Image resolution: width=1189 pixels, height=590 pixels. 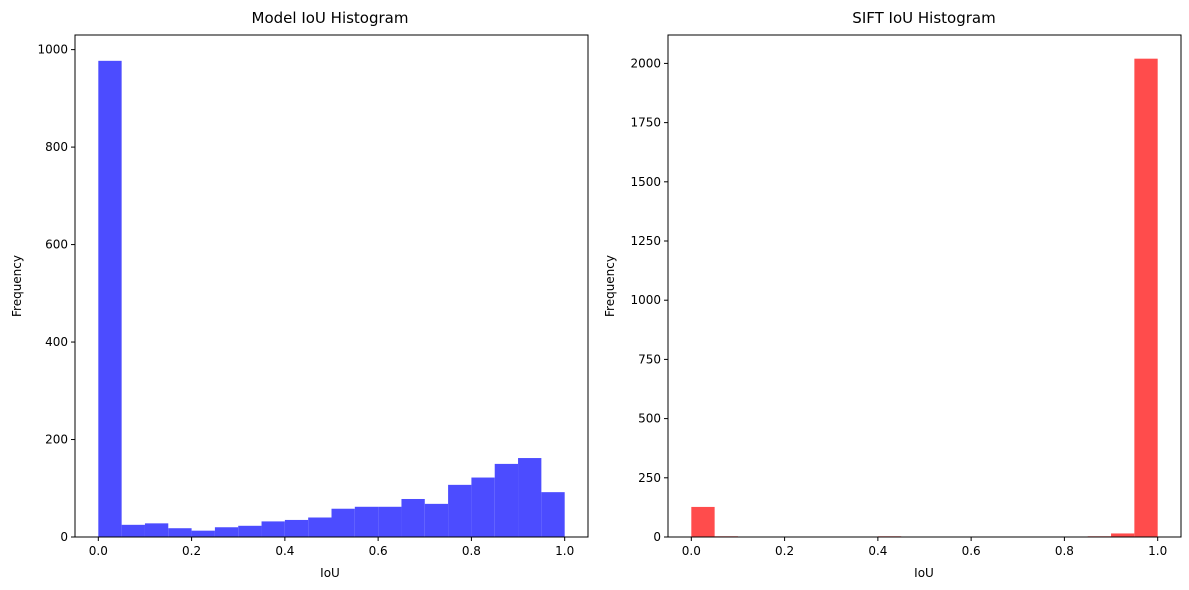 What do you see at coordinates (645, 241) in the screenshot?
I see `y-tick-label-sift-5: 1250` at bounding box center [645, 241].